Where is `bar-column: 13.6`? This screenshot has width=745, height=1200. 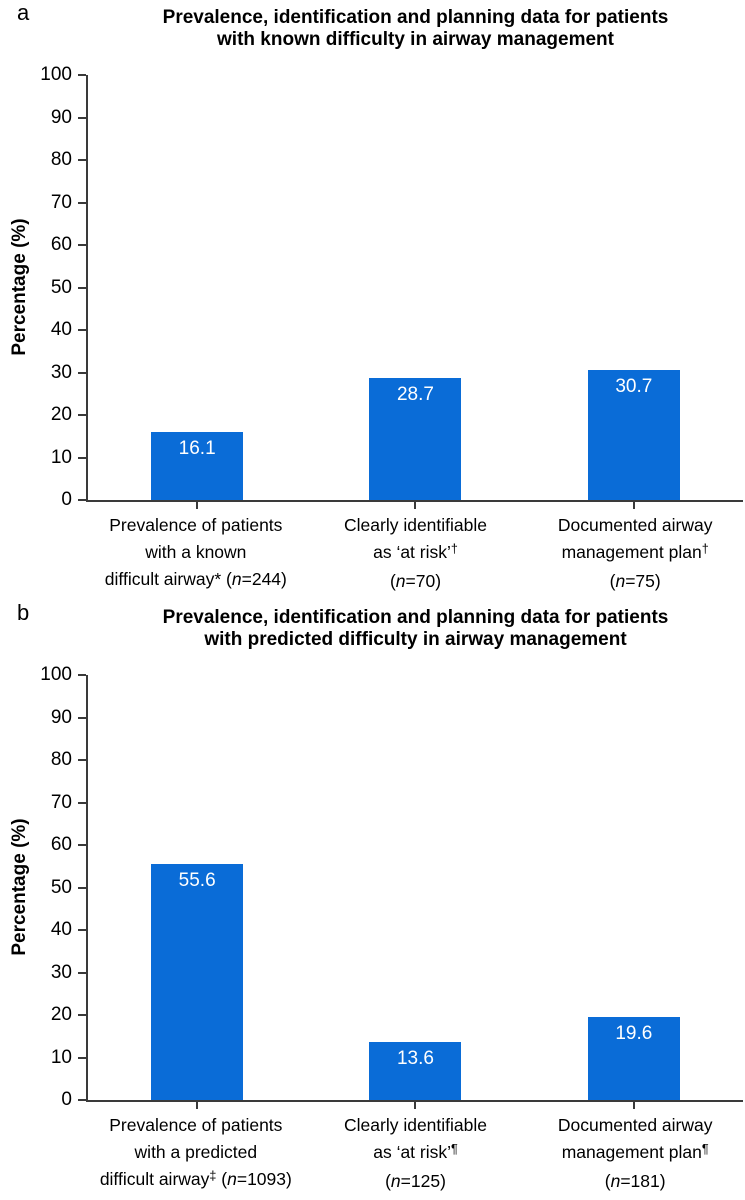 bar-column: 13.6 is located at coordinates (415, 892).